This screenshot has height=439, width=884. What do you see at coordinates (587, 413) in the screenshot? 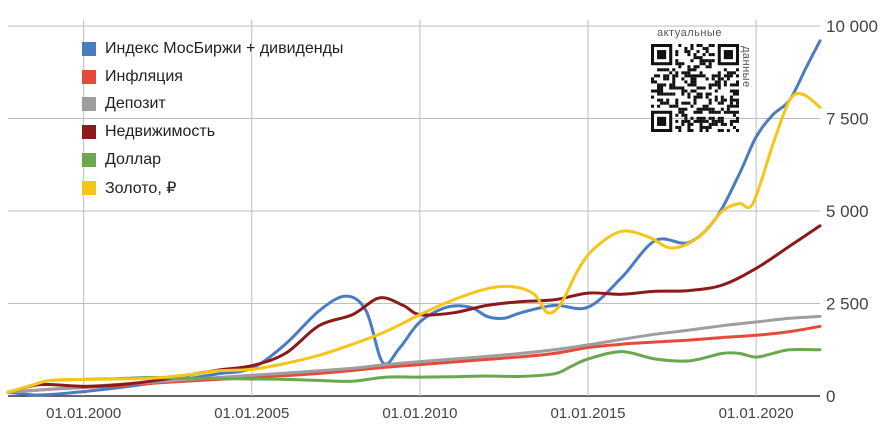
I see `x-tick-label: 01.01.2015` at bounding box center [587, 413].